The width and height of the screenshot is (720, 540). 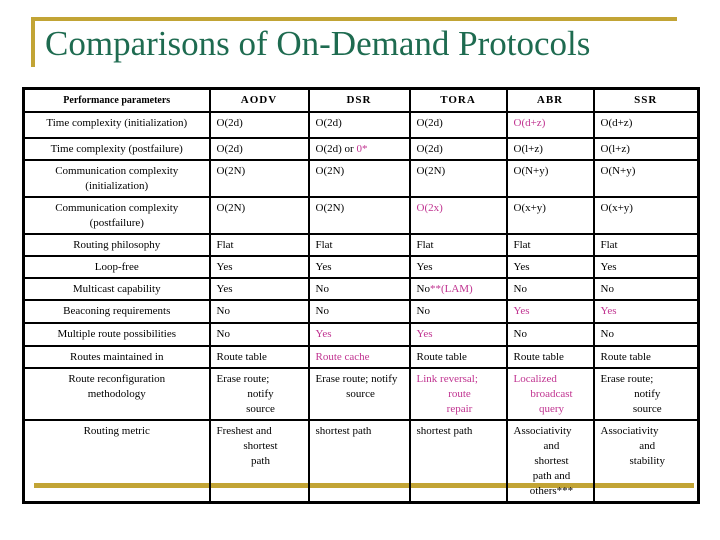 I want to click on gold-accent-line-top, so click(x=354, y=19).